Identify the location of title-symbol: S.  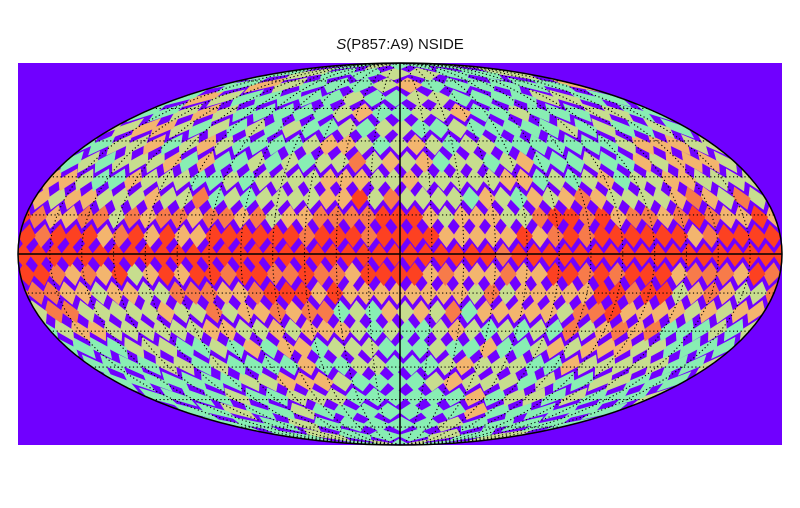
(341, 44).